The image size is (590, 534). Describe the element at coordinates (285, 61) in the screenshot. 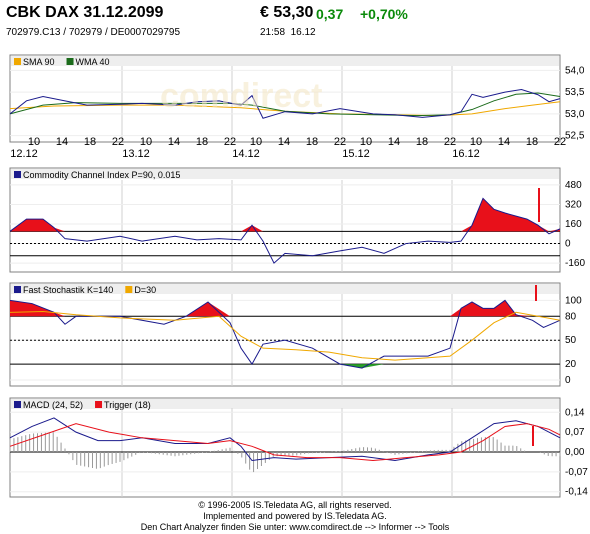

I see `legend-strip-price` at that location.